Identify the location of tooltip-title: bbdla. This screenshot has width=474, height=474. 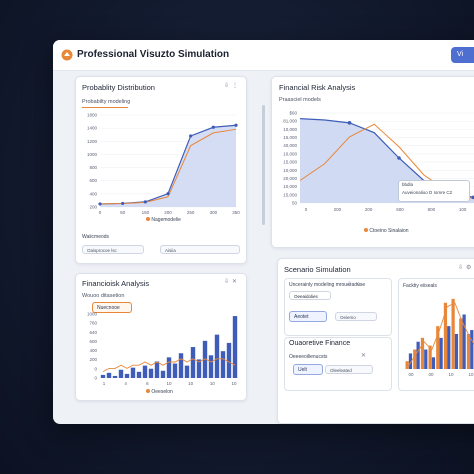
(408, 184).